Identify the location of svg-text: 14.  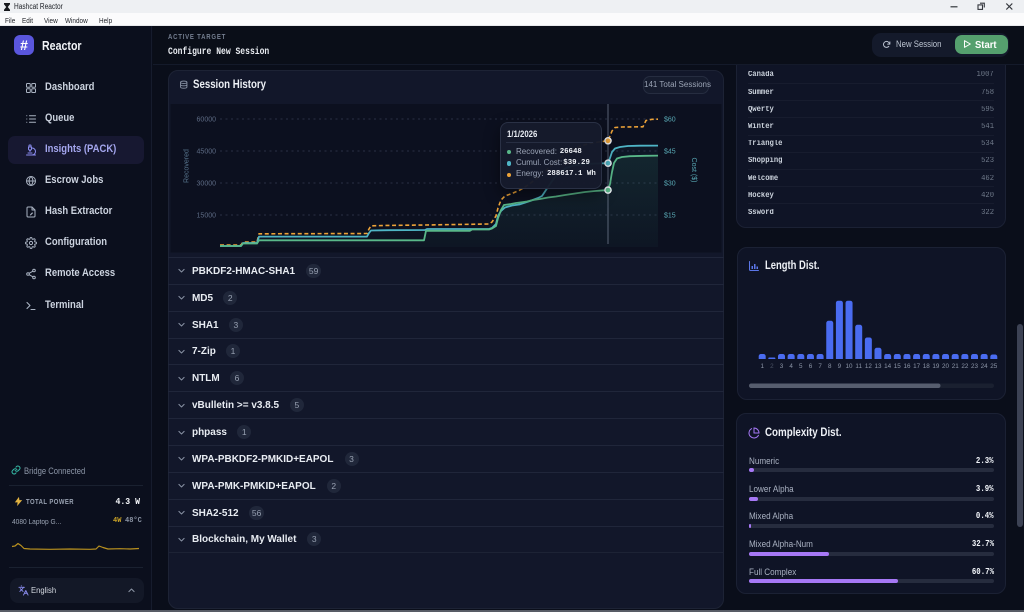
(888, 366).